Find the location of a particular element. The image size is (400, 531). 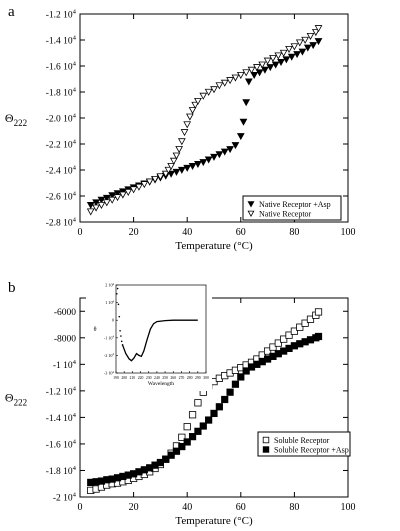

inset-x-tick-label: 220 is located at coordinates (141, 378).